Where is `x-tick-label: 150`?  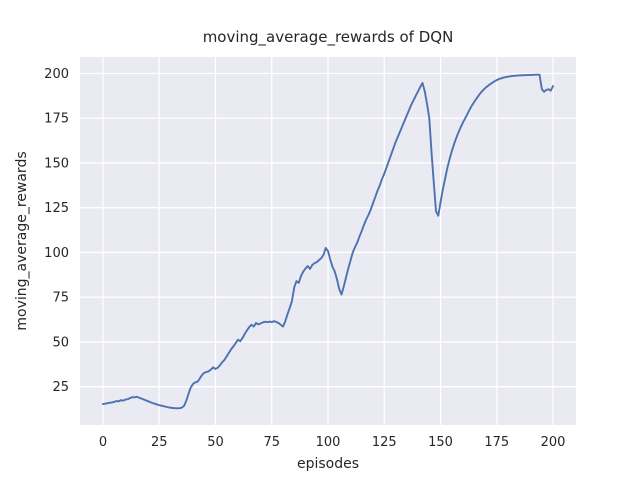 x-tick-label: 150 is located at coordinates (440, 442).